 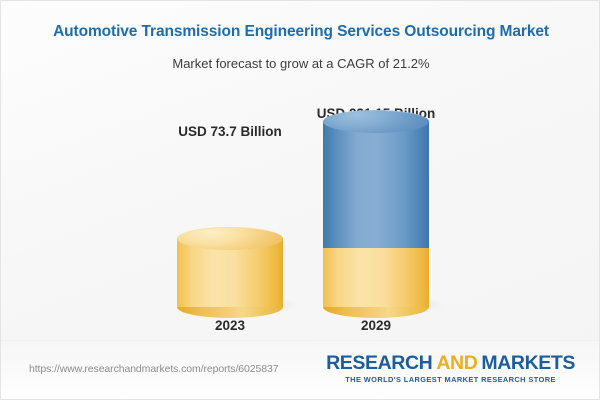 What do you see at coordinates (237, 213) in the screenshot?
I see `bar-group-2023: USD 73.7 Billion 2023` at bounding box center [237, 213].